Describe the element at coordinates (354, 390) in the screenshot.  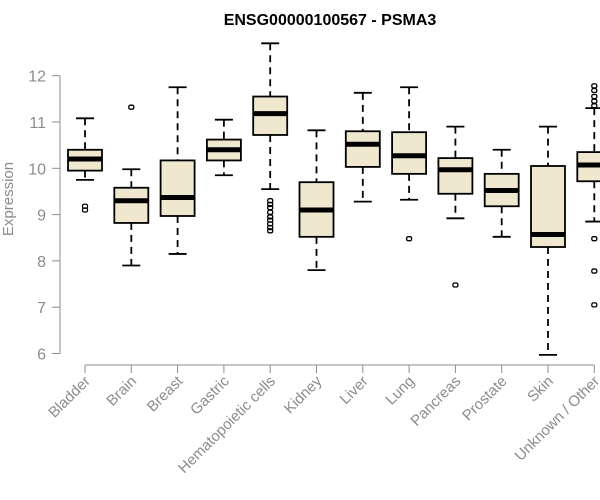
I see `x-tick-label: Liver` at that location.